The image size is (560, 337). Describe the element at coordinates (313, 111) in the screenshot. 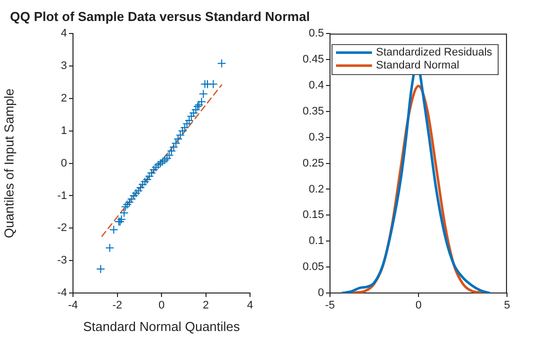

I see `y-tick-label: 0.35` at that location.